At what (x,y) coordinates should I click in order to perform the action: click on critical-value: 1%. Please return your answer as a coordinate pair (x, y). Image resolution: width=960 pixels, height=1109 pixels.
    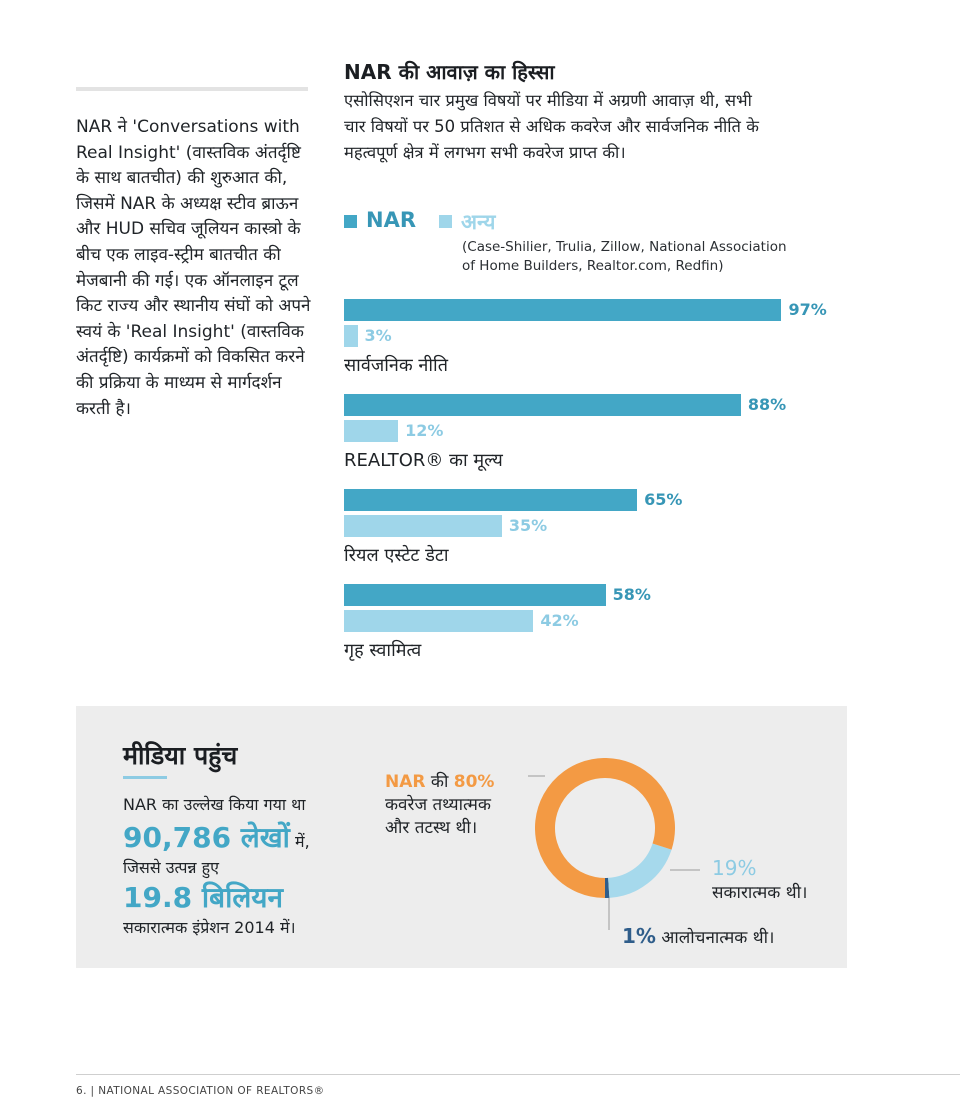
    Looking at the image, I should click on (639, 936).